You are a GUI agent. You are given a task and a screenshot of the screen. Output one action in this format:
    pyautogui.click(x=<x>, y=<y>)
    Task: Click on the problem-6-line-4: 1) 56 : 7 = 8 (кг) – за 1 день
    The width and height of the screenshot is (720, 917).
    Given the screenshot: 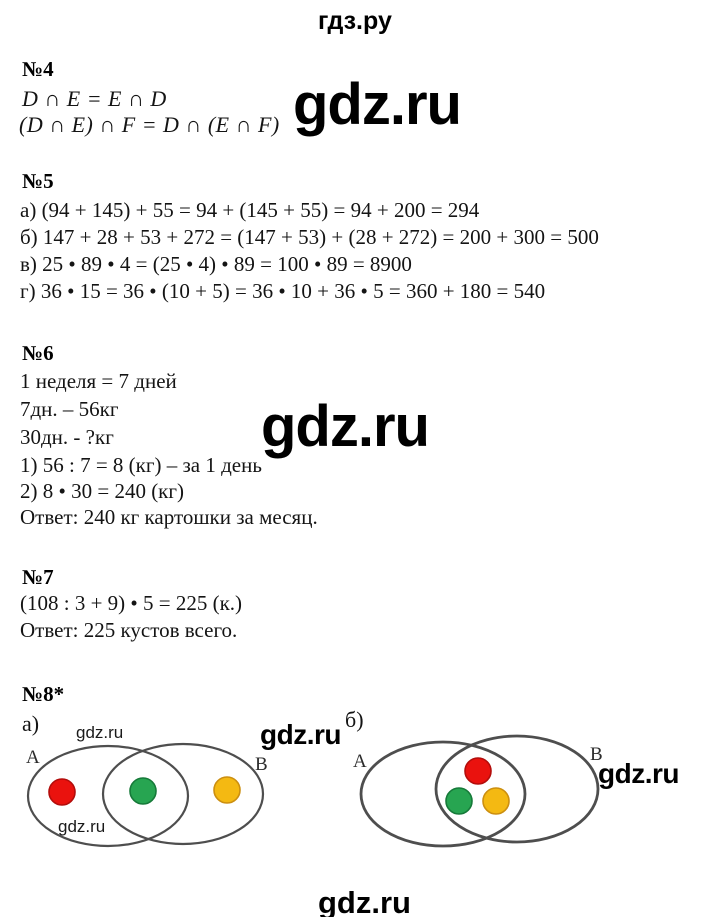 What is the action you would take?
    pyautogui.click(x=141, y=465)
    